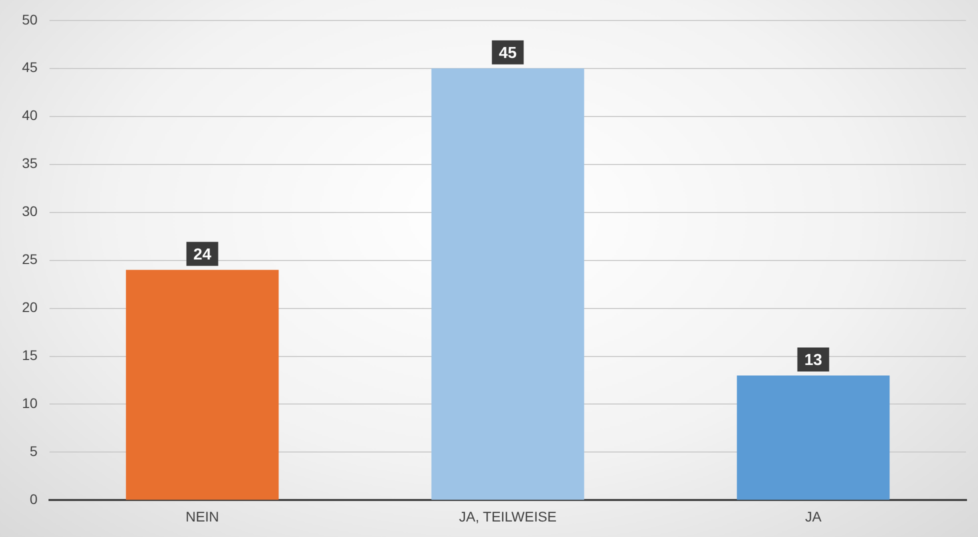  What do you see at coordinates (203, 516) in the screenshot?
I see `x-tick-label: NEIN` at bounding box center [203, 516].